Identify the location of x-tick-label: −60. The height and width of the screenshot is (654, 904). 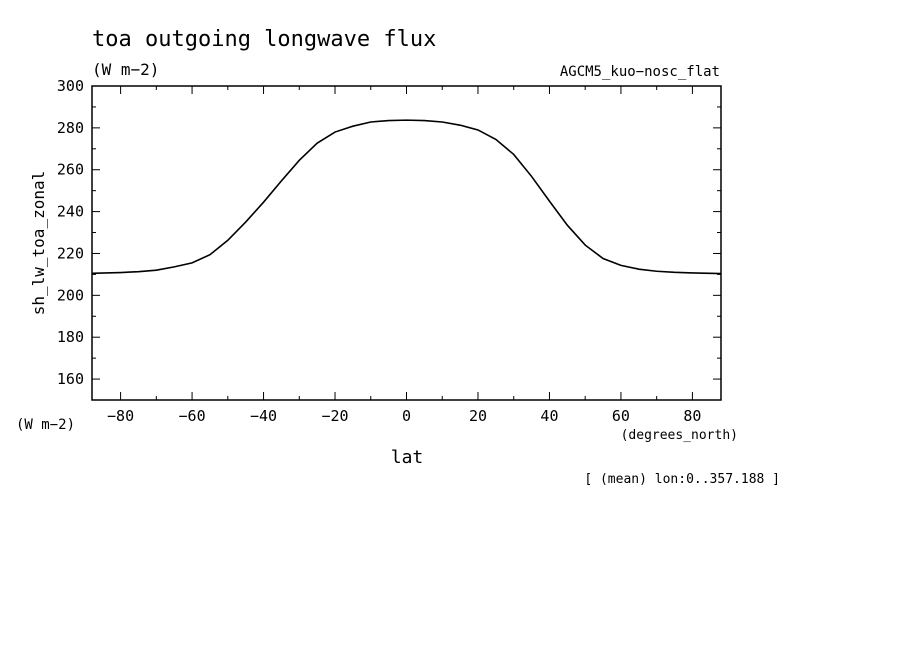
(192, 416).